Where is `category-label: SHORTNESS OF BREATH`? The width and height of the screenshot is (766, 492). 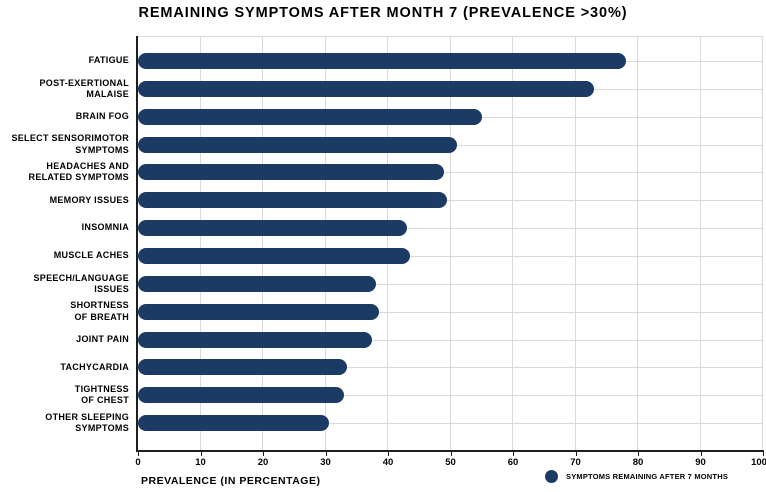
category-label: SHORTNESS OF BREATH is located at coordinates (99, 311).